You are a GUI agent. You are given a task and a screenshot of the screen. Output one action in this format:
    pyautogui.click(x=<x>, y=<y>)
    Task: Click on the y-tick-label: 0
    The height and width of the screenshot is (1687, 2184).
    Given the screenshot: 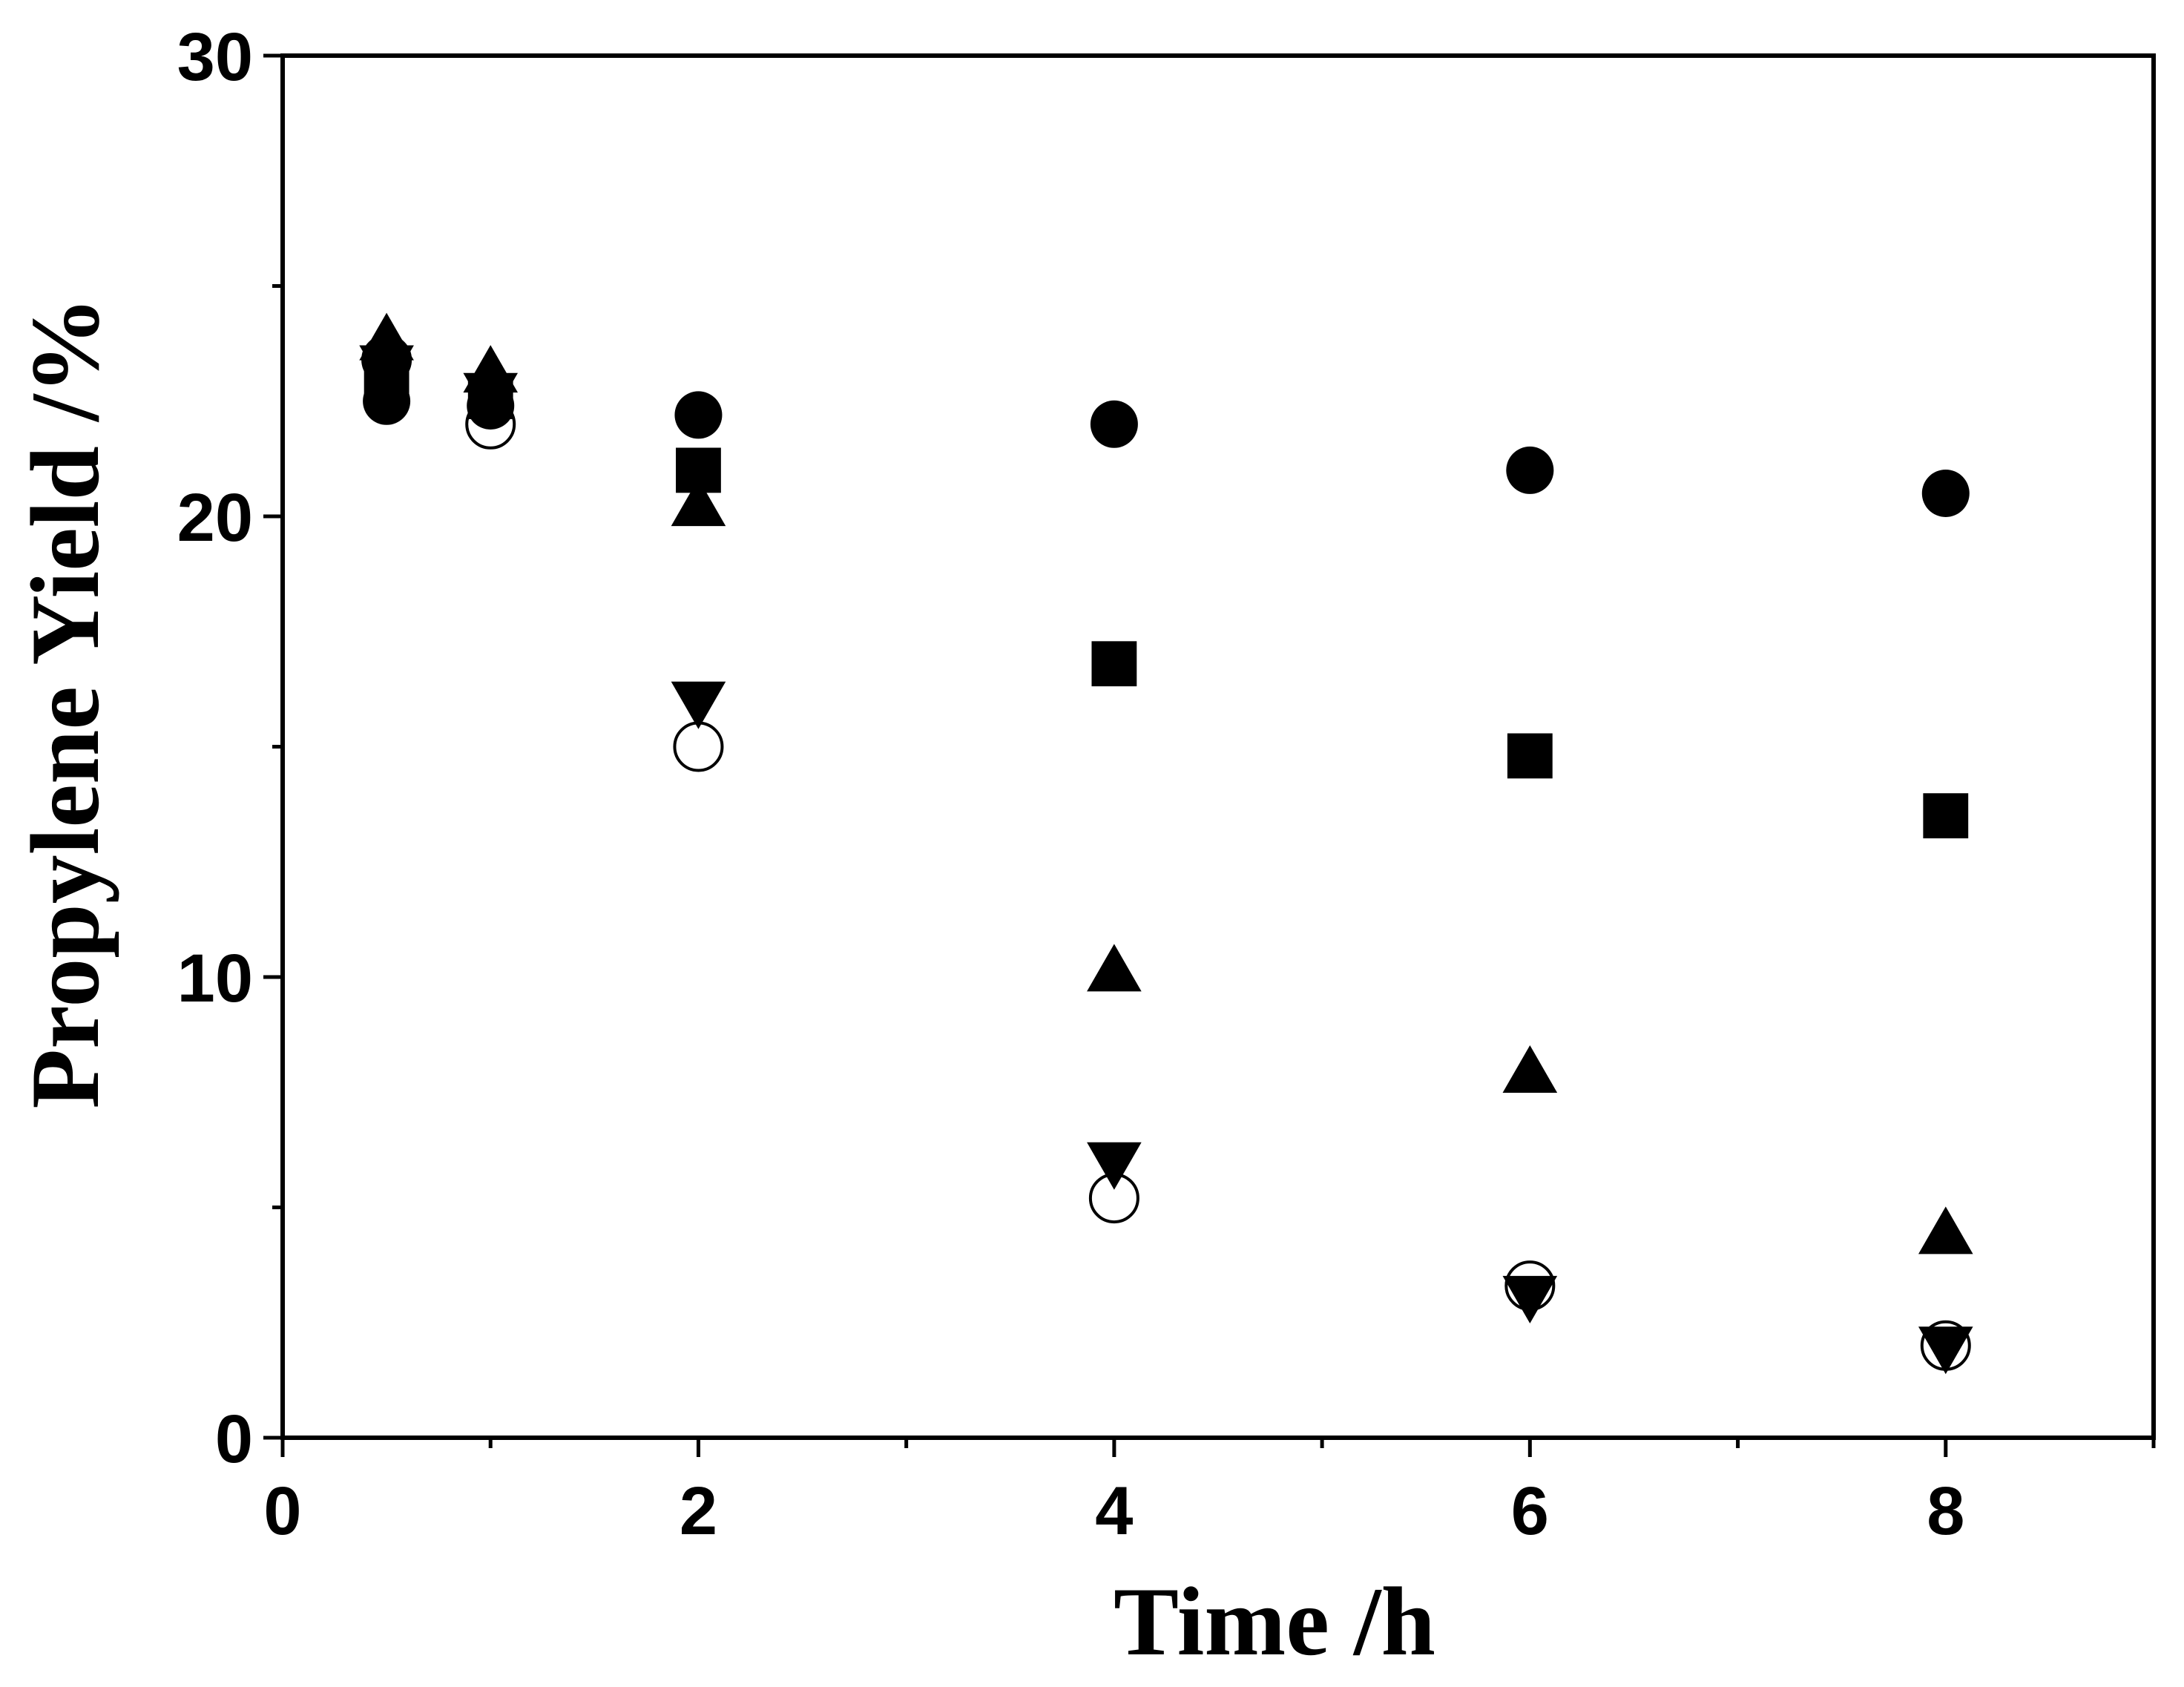 What is the action you would take?
    pyautogui.click(x=234, y=1439)
    